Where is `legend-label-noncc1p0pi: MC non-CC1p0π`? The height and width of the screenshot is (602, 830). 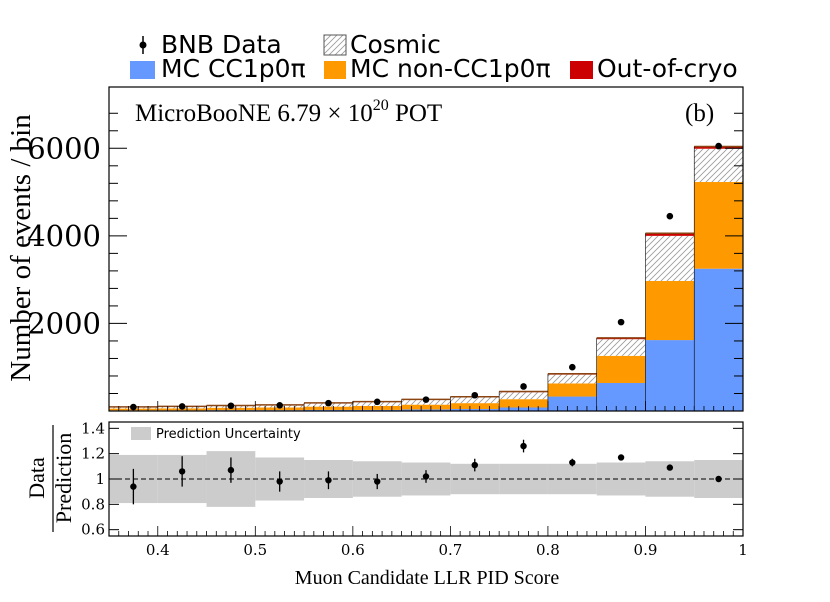
legend-label-noncc1p0pi: MC non-CC1p0π is located at coordinates (450, 68).